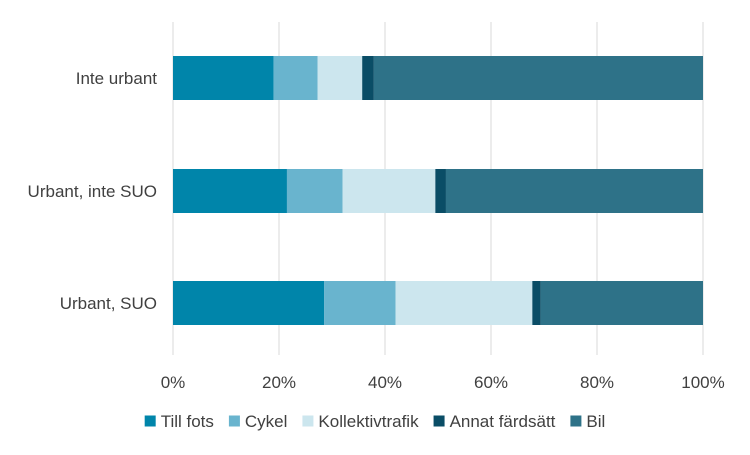 The height and width of the screenshot is (455, 750). Describe the element at coordinates (597, 382) in the screenshot. I see `x-tick-label-4: 80%` at that location.